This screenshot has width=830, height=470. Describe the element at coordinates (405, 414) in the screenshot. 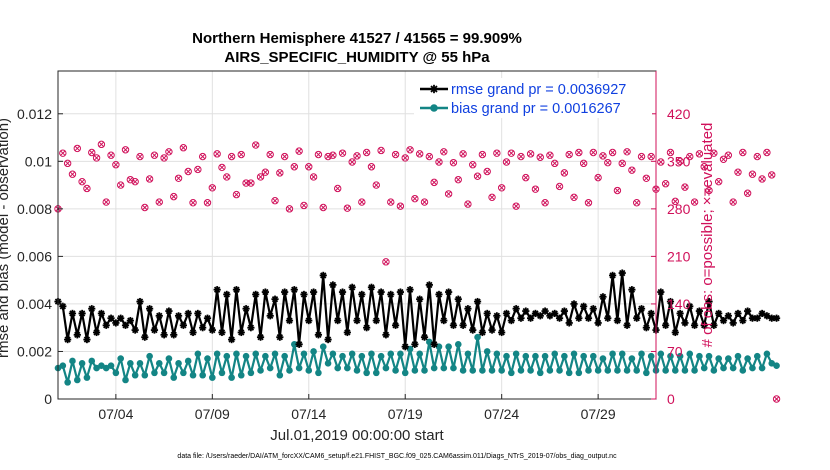

I see `x-tick-label: 07/19` at that location.